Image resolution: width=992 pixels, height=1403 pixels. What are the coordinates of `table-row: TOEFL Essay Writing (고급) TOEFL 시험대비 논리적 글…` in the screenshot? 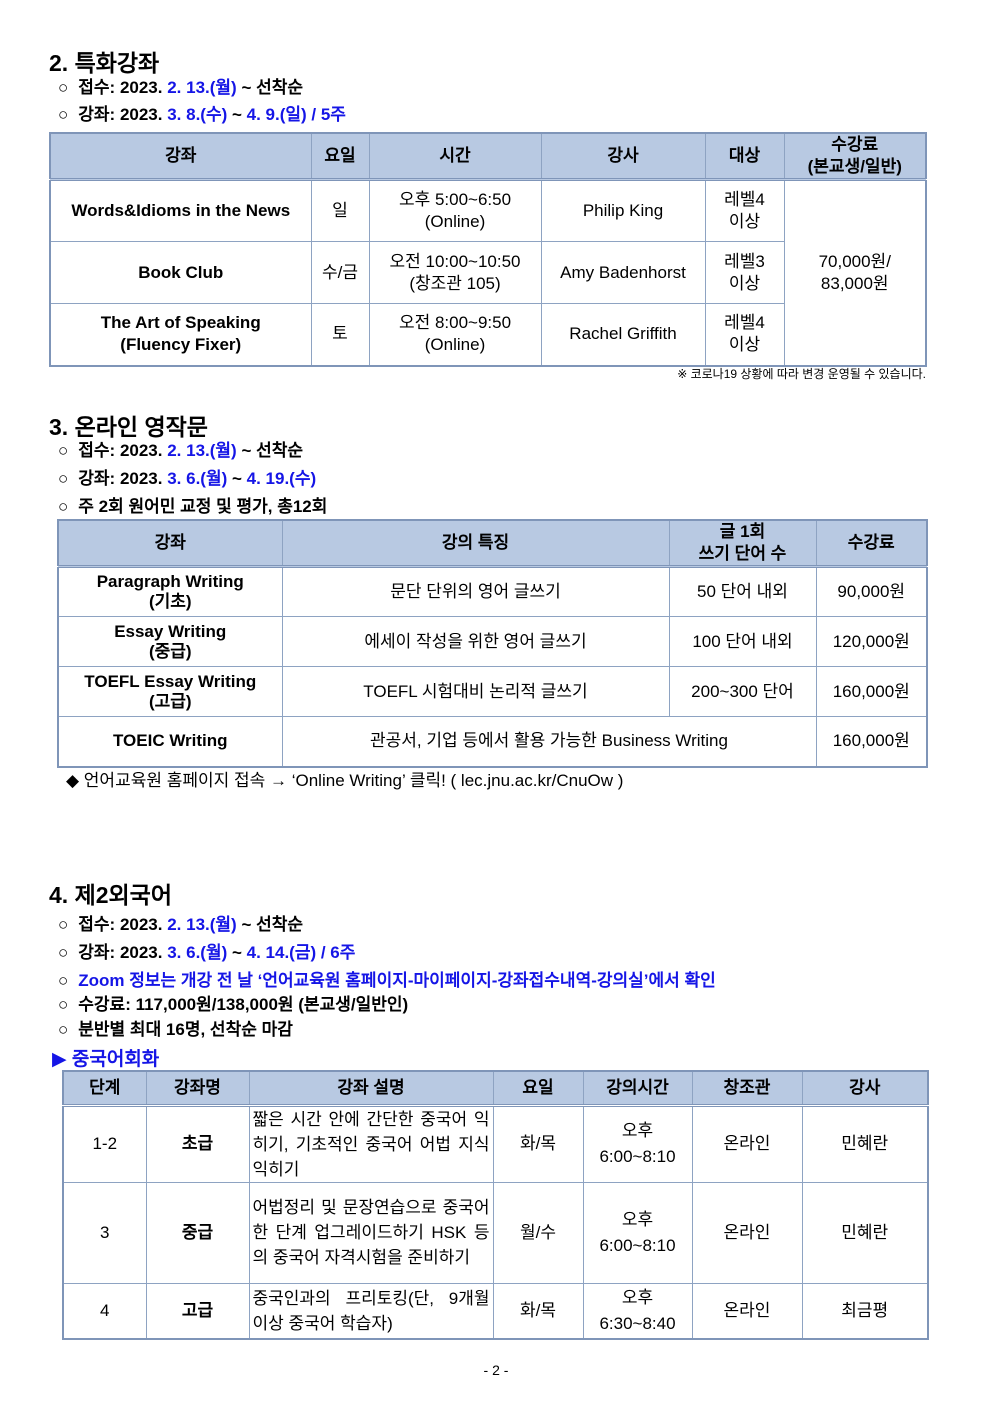 It's located at (492, 691).